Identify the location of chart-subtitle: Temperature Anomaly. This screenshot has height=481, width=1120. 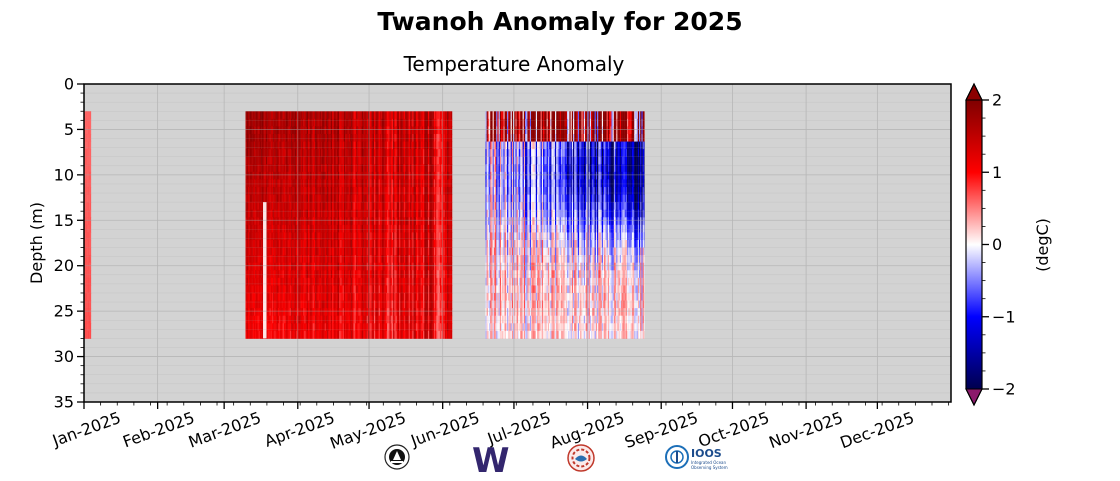
(514, 64).